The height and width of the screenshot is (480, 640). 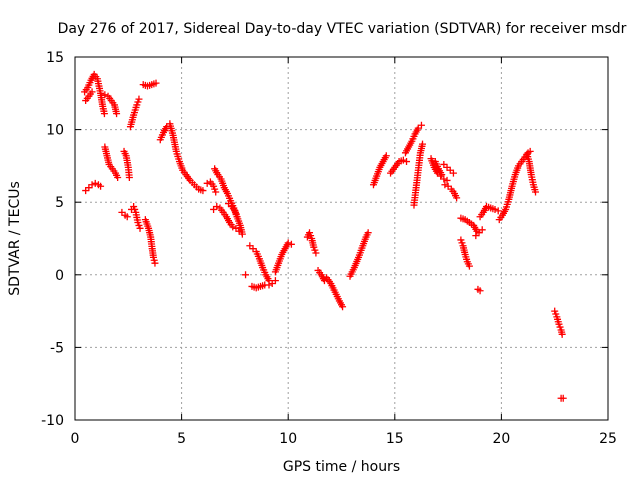 What do you see at coordinates (55, 131) in the screenshot?
I see `y-tick-label: 10` at bounding box center [55, 131].